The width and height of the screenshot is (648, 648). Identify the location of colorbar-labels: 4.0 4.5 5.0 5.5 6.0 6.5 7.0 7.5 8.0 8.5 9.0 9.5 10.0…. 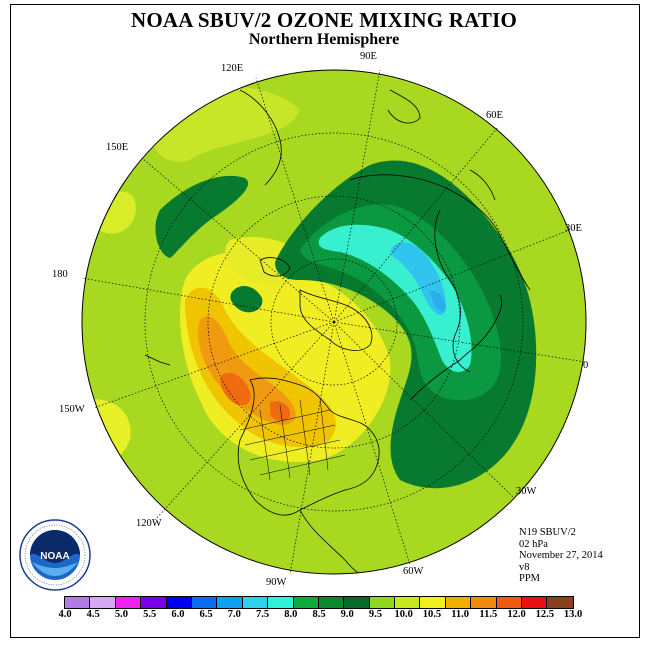
(324, 616).